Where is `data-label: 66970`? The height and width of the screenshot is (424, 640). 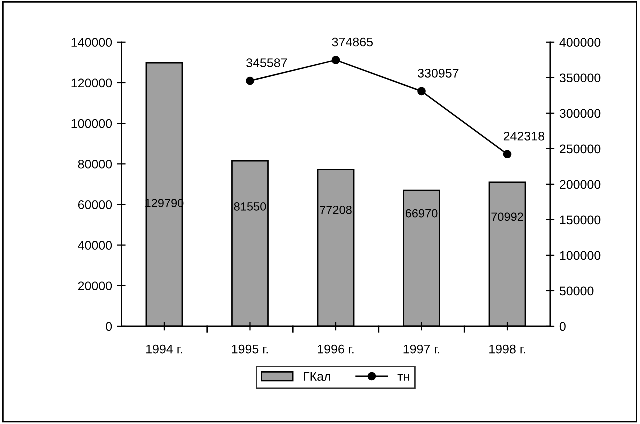
data-label: 66970 is located at coordinates (422, 213).